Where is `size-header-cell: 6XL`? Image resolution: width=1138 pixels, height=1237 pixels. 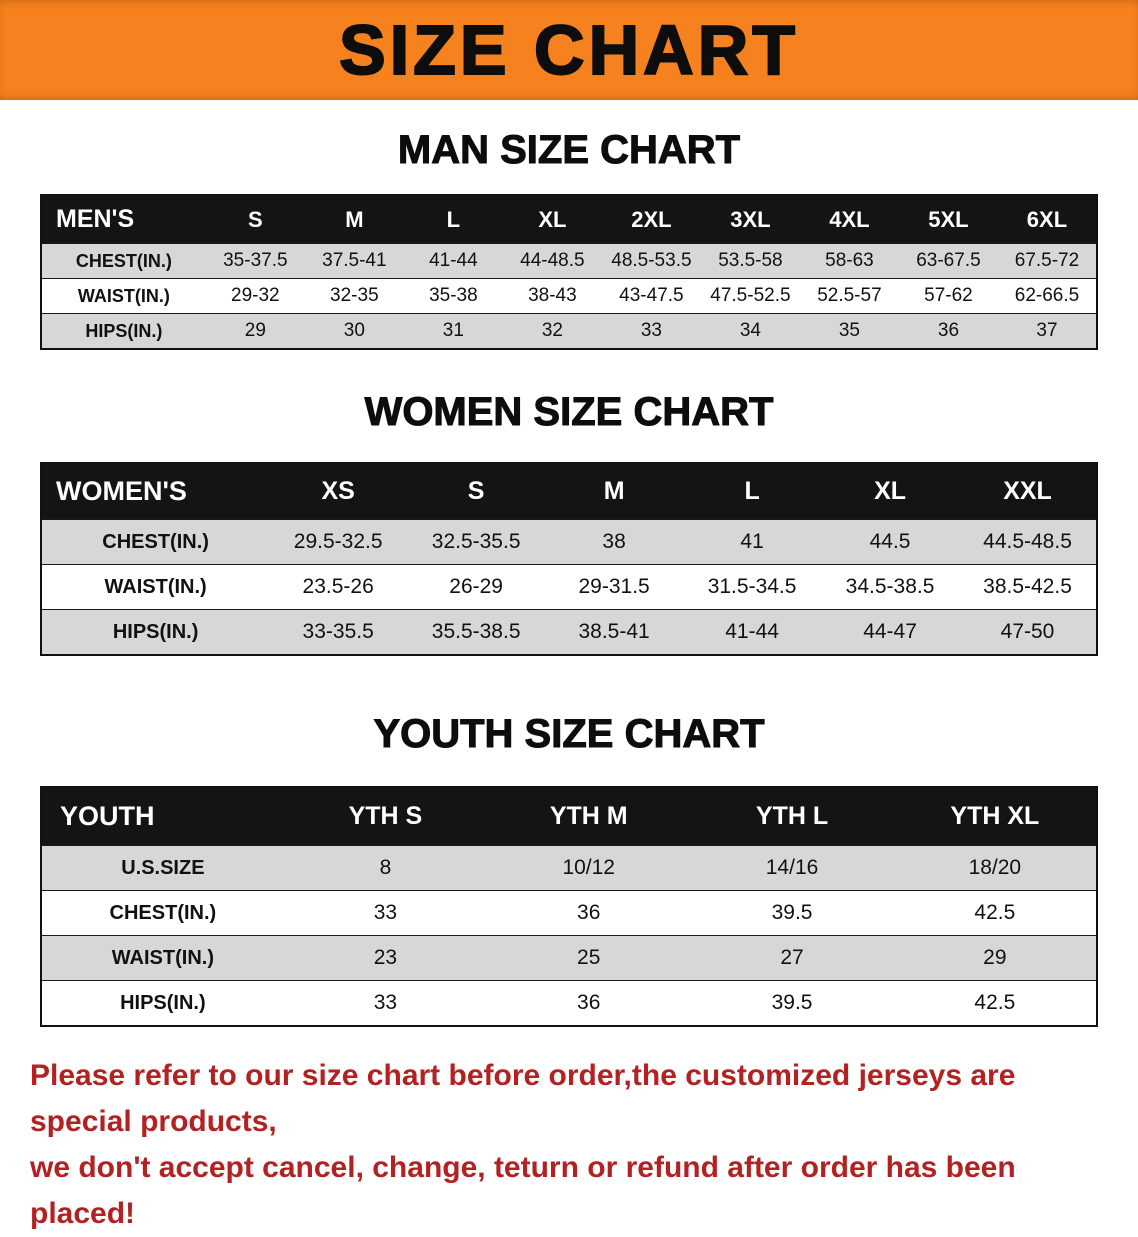 size-header-cell: 6XL is located at coordinates (1047, 219).